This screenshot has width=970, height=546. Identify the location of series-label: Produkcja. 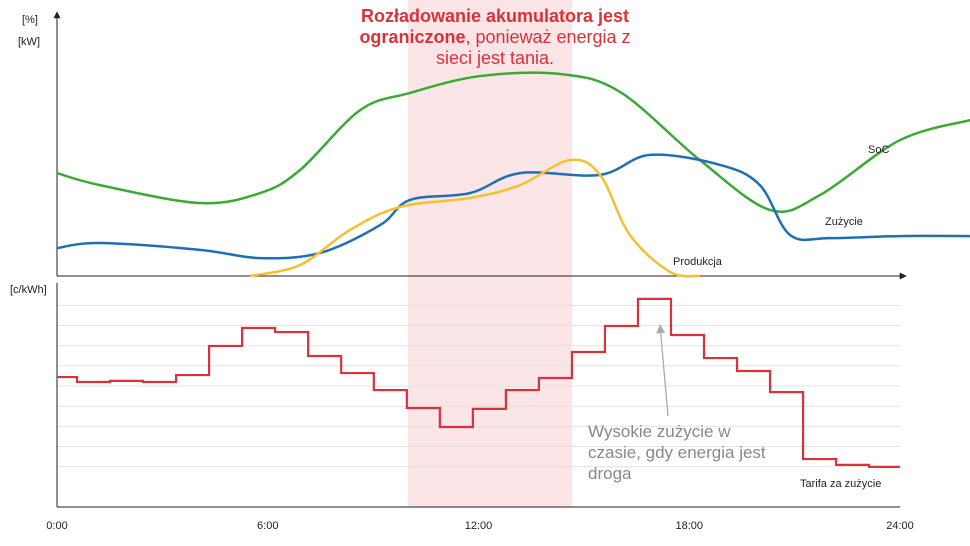
(698, 262).